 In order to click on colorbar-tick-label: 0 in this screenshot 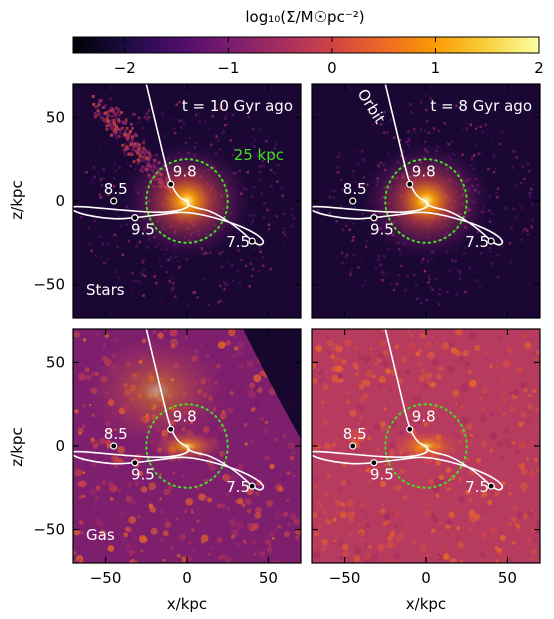, I will do `click(332, 68)`.